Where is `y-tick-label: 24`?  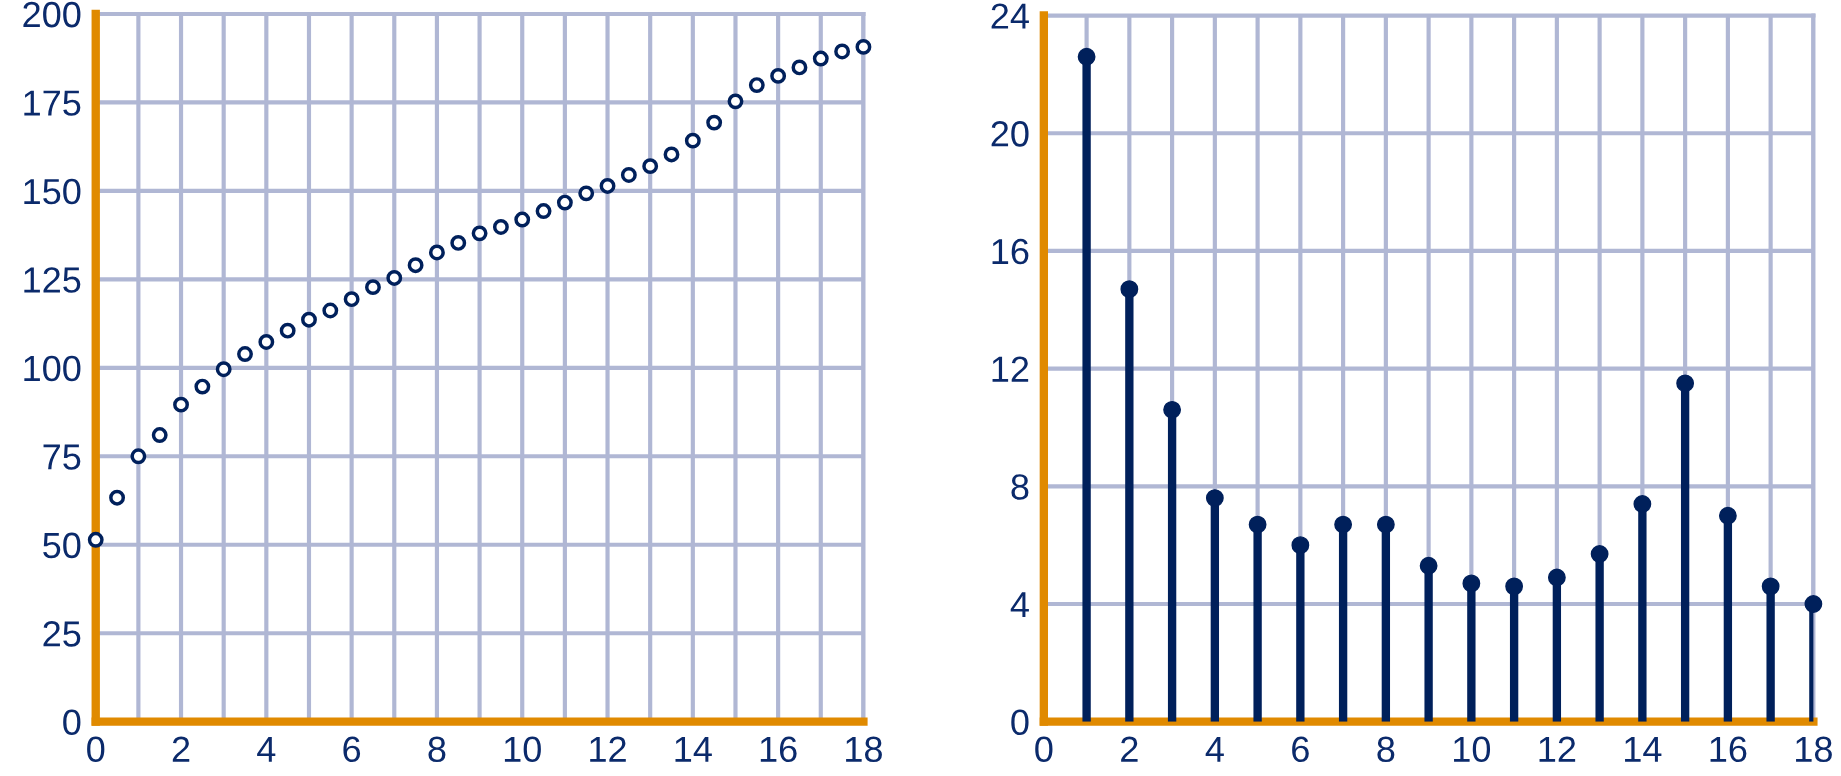
y-tick-label: 24 is located at coordinates (1010, 16).